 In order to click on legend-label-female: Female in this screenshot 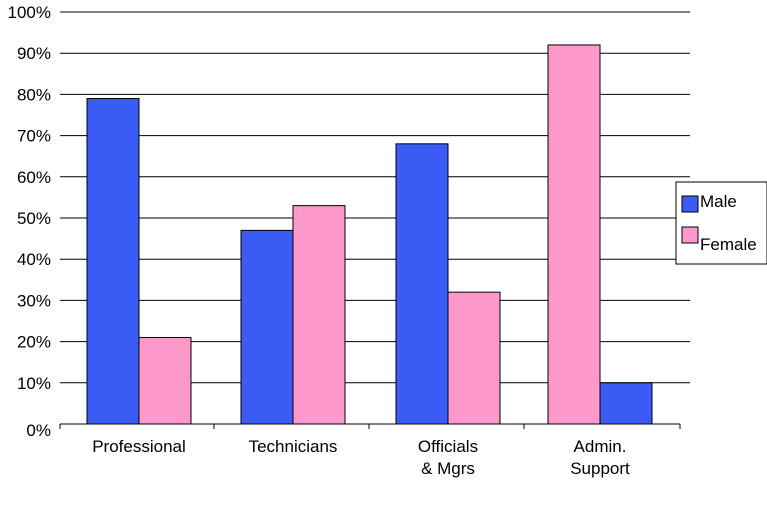, I will do `click(728, 244)`.